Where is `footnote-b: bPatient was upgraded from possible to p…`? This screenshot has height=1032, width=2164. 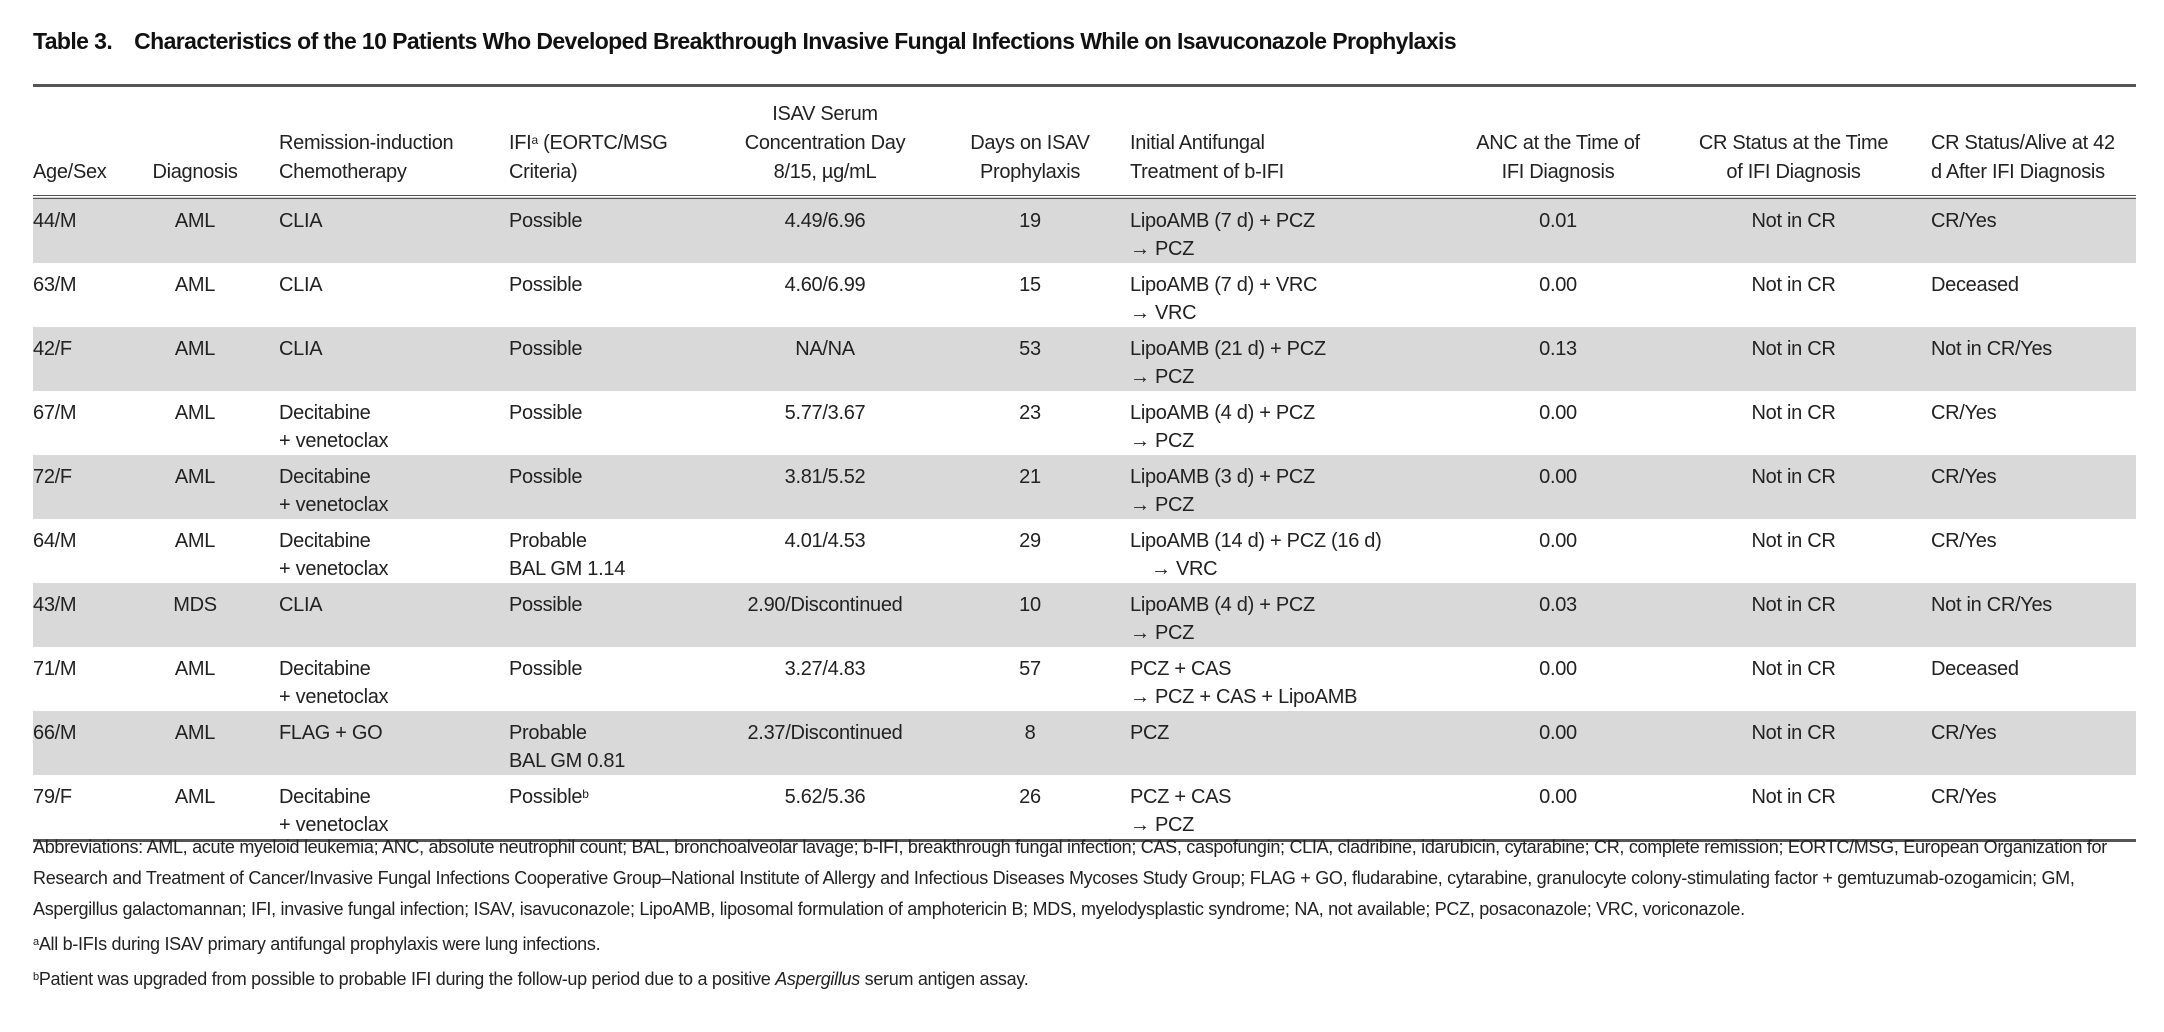
footnote-b: bPatient was upgraded from possible to p… is located at coordinates (531, 979).